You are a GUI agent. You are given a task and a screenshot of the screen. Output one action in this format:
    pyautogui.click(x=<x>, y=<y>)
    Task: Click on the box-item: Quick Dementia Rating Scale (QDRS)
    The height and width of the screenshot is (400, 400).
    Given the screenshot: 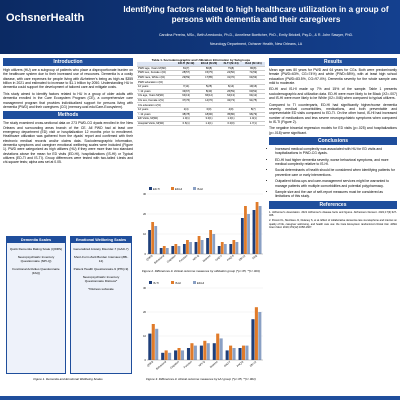 What is the action you would take?
    pyautogui.click(x=36, y=249)
    